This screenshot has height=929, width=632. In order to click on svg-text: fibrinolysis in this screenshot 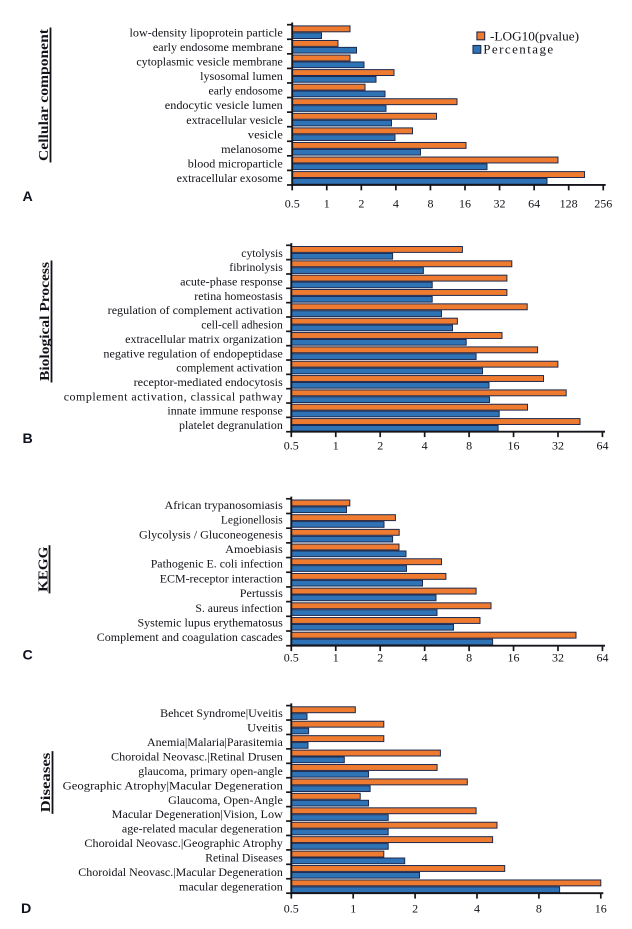, I will do `click(256, 267)`.